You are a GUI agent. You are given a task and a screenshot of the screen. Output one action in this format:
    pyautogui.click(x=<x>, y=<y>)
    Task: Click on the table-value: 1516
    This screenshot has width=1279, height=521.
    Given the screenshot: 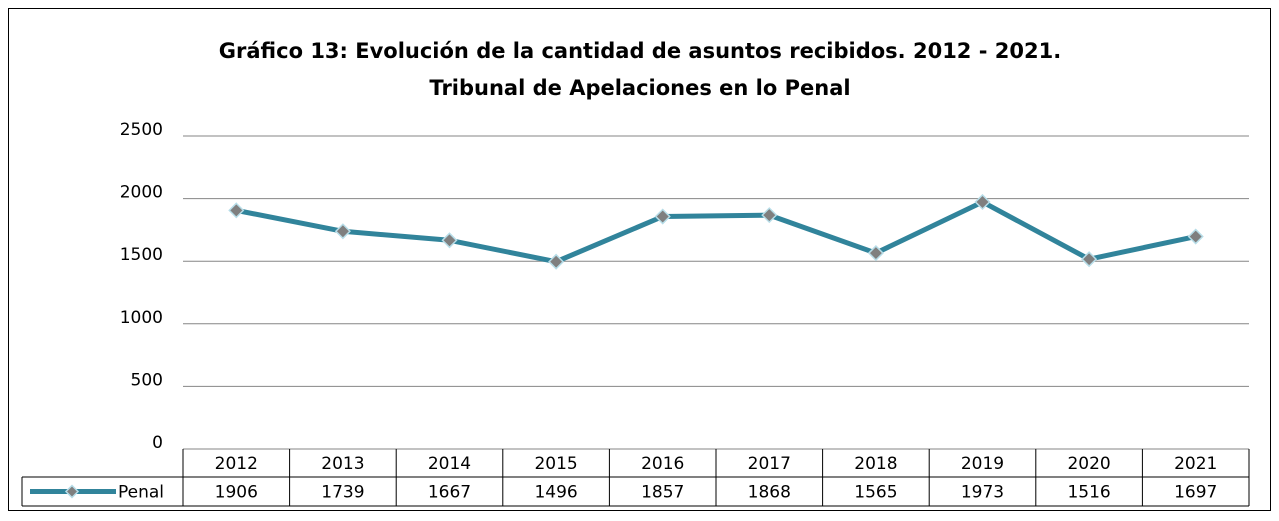 What is the action you would take?
    pyautogui.click(x=1088, y=493)
    